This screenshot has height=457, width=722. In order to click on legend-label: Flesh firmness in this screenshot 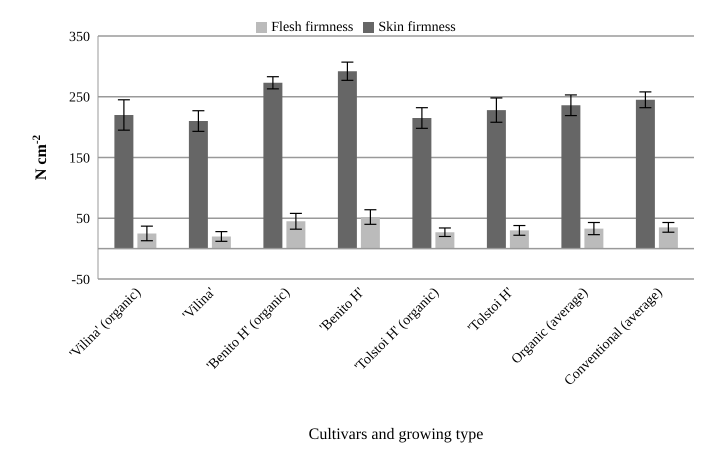, I will do `click(312, 27)`.